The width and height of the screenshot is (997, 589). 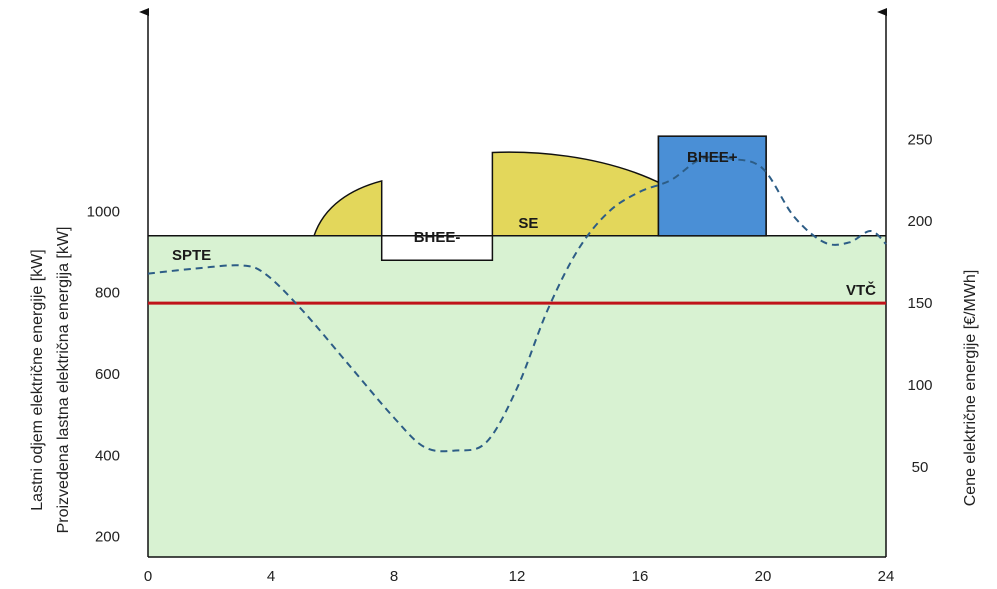 I want to click on left-tick-labels: 200 400 600 800 1000, so click(x=103, y=374).